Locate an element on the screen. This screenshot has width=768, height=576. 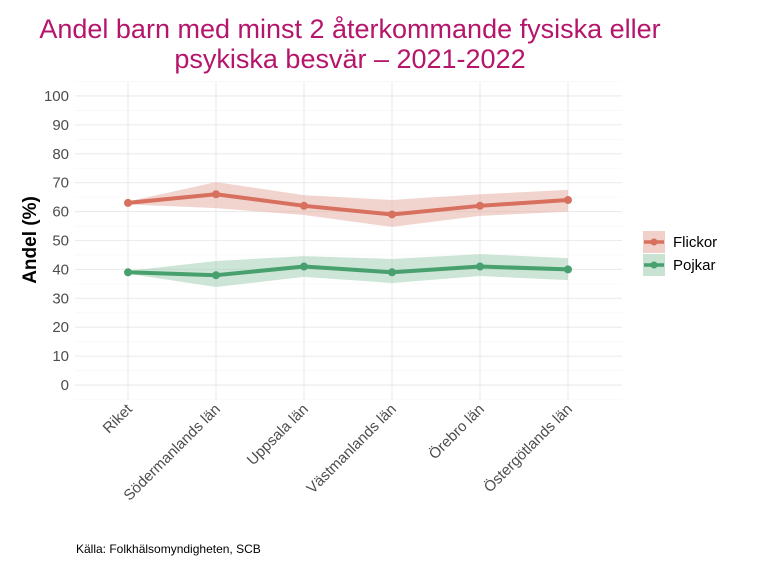
x-tick-label: Riket is located at coordinates (118, 418).